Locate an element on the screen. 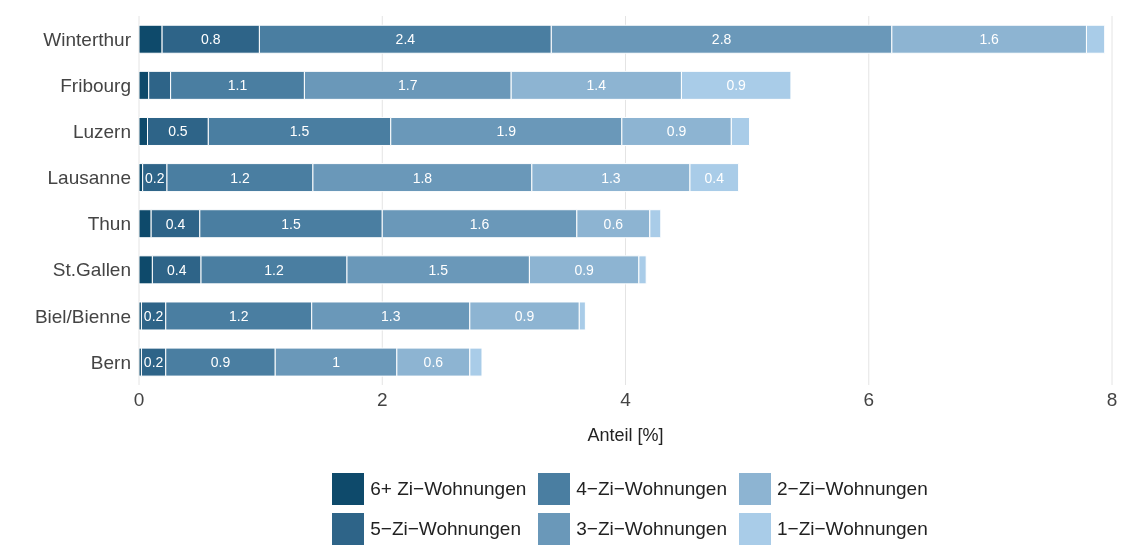  legend-label: 3−Zi−Wohnungen is located at coordinates (651, 529).